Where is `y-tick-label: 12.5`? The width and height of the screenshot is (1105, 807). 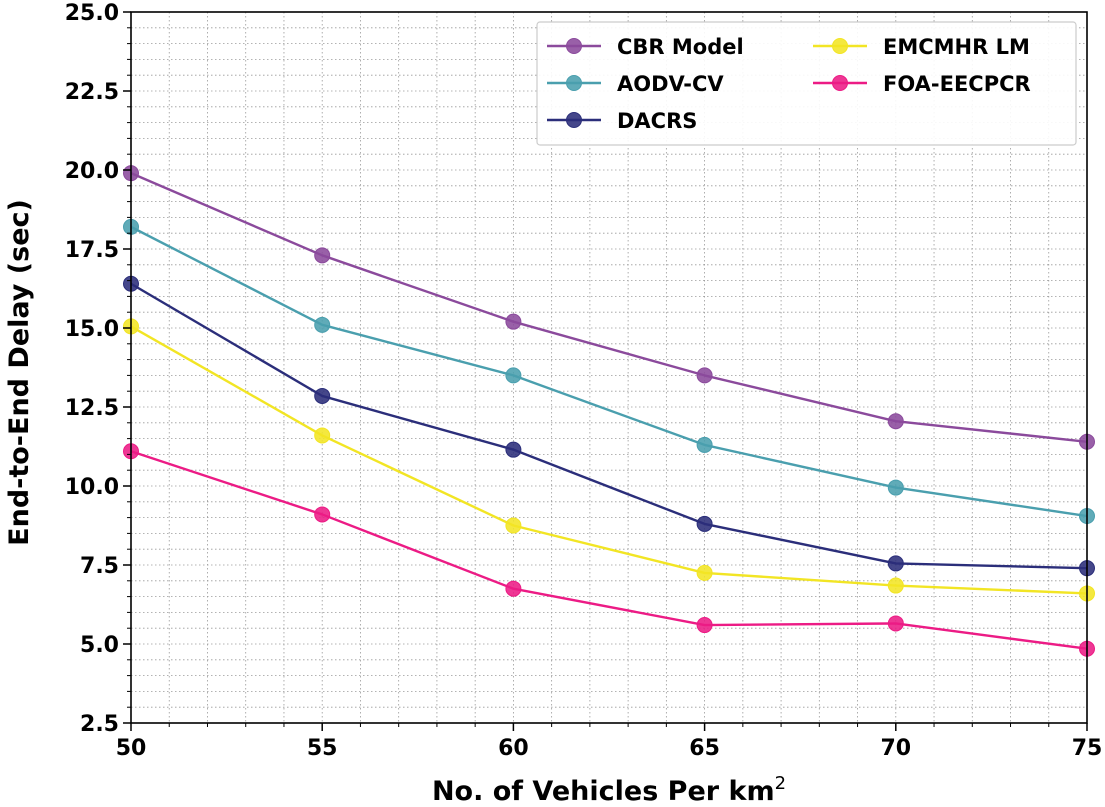 y-tick-label: 12.5 is located at coordinates (92, 408).